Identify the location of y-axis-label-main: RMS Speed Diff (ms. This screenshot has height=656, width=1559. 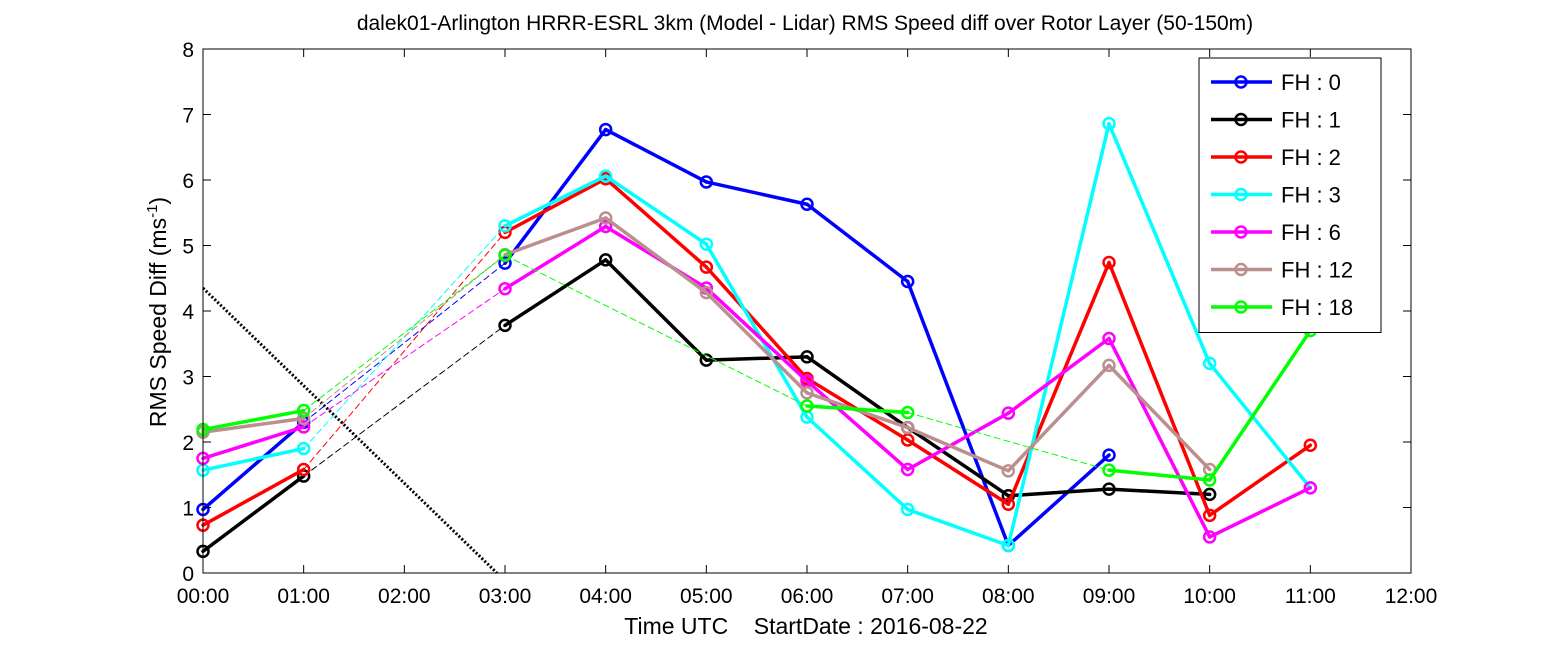
(158, 322).